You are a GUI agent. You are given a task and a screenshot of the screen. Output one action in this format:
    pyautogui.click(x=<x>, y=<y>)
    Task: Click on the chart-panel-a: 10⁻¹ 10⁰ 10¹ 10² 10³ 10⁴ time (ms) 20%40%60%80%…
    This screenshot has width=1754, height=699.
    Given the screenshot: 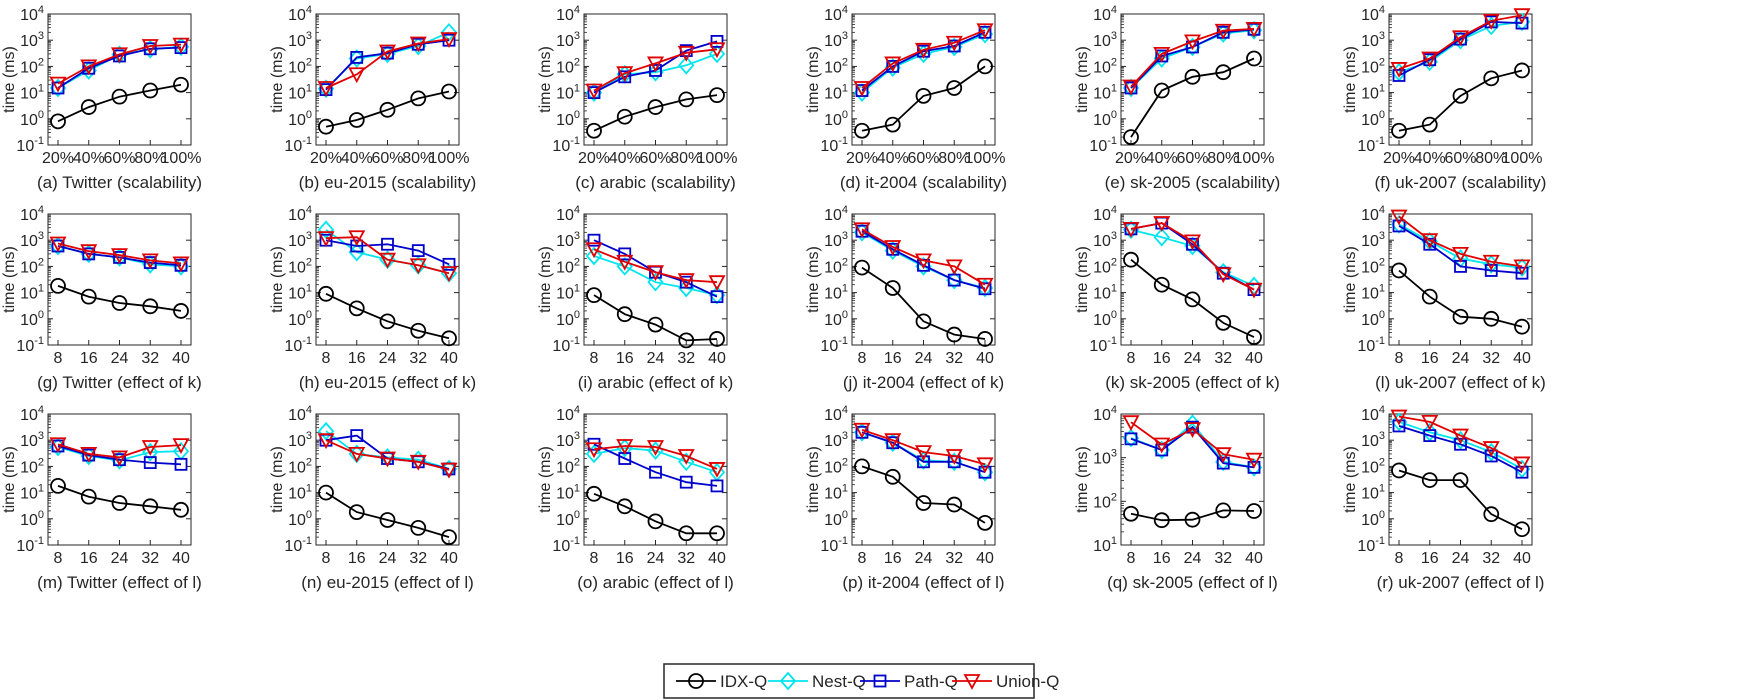 What is the action you would take?
    pyautogui.click(x=101, y=98)
    